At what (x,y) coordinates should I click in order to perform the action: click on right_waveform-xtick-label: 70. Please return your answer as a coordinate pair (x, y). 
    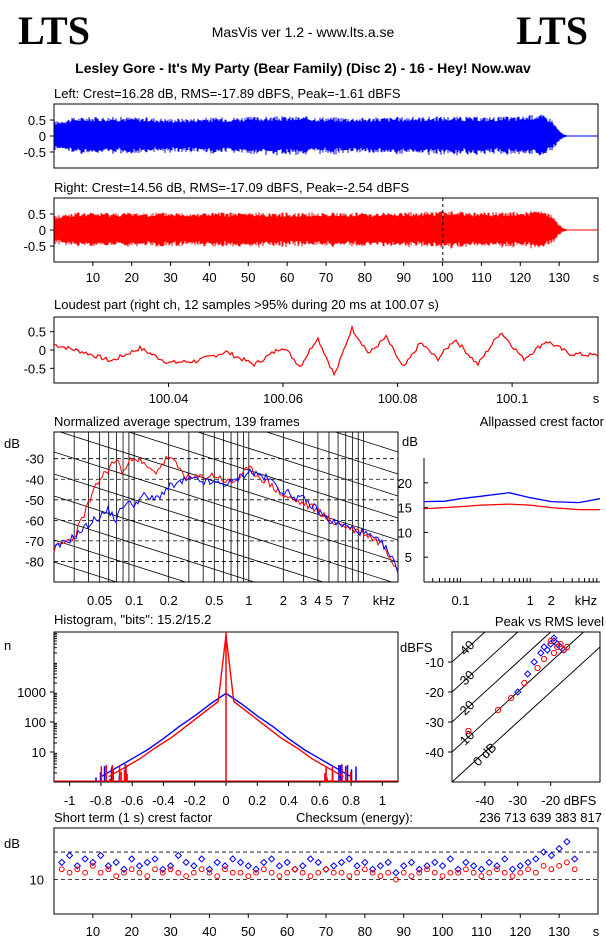
    Looking at the image, I should click on (326, 277).